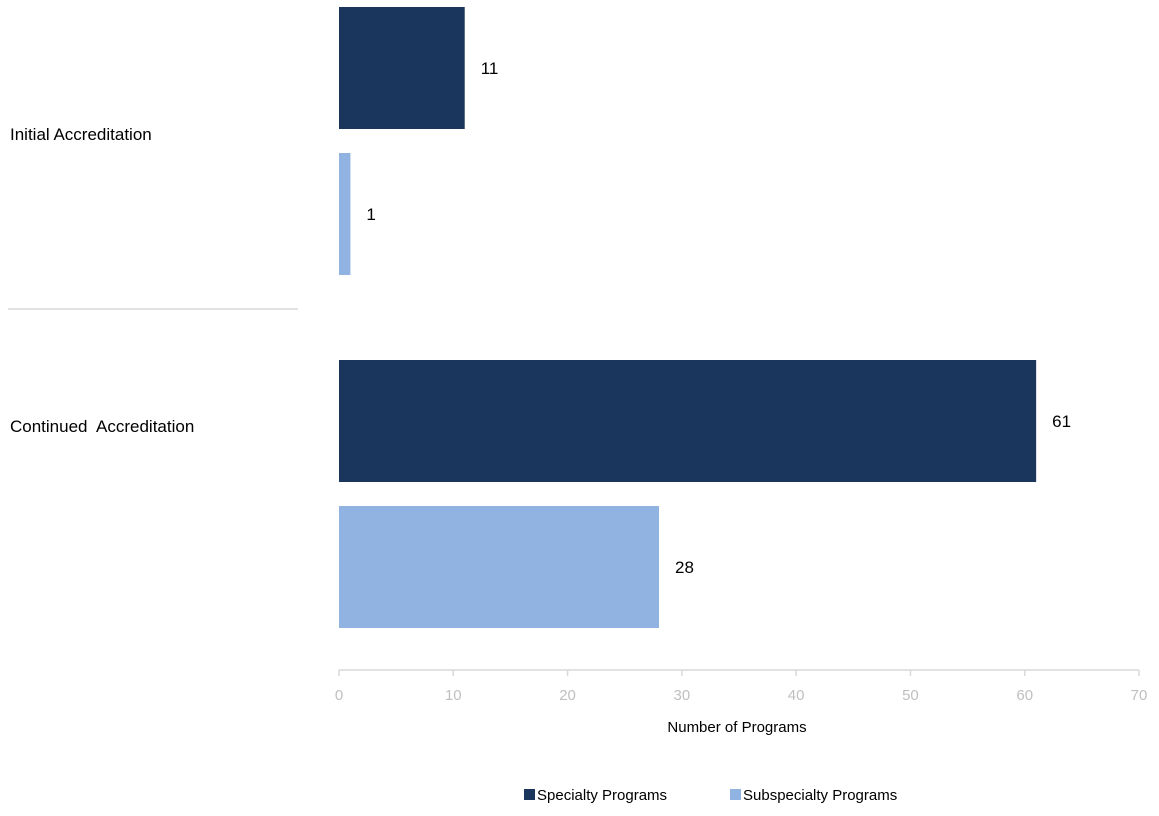 This screenshot has width=1159, height=816. What do you see at coordinates (370, 214) in the screenshot?
I see `data-label: 1` at bounding box center [370, 214].